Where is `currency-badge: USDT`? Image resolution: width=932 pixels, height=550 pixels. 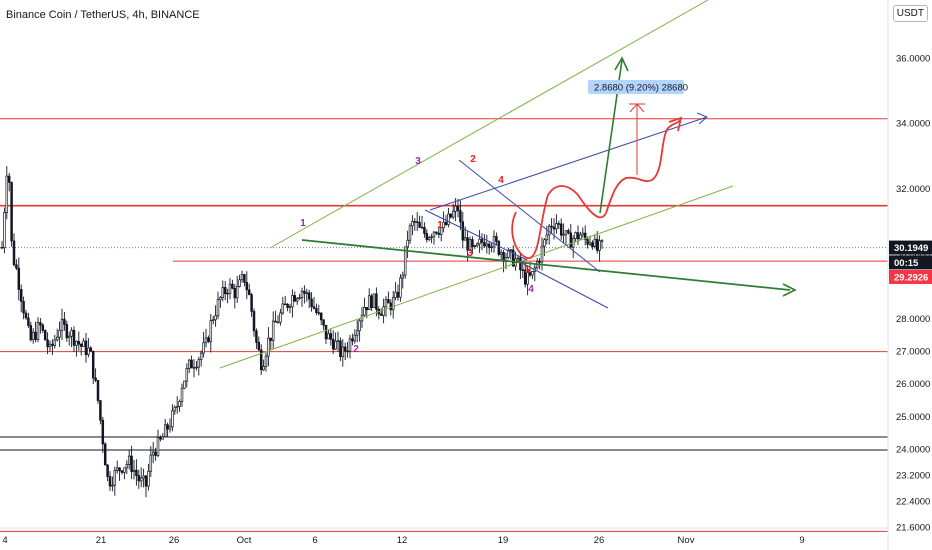 currency-badge: USDT is located at coordinates (910, 13).